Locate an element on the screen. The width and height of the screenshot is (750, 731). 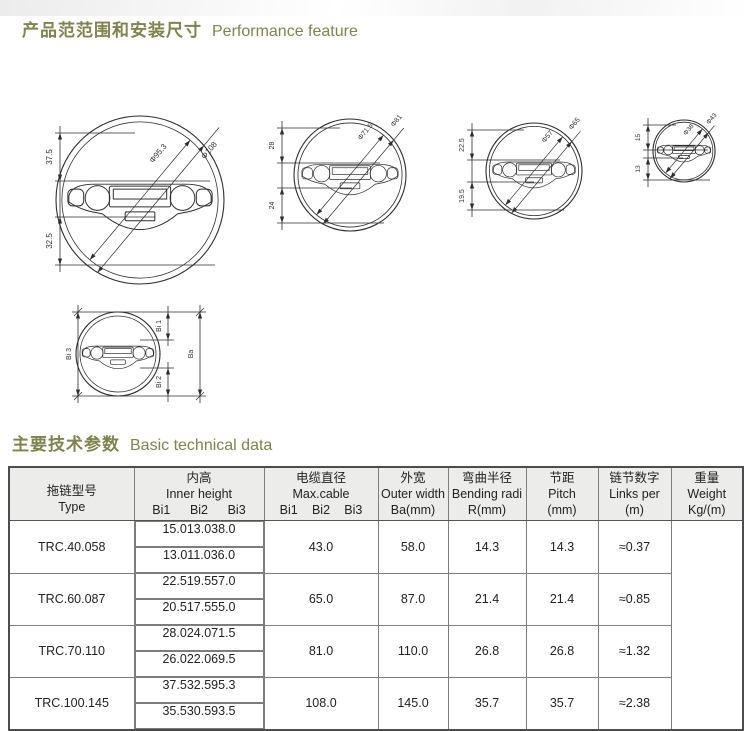
section-title-zh: 产品范范围和安装尺寸 is located at coordinates (112, 30).